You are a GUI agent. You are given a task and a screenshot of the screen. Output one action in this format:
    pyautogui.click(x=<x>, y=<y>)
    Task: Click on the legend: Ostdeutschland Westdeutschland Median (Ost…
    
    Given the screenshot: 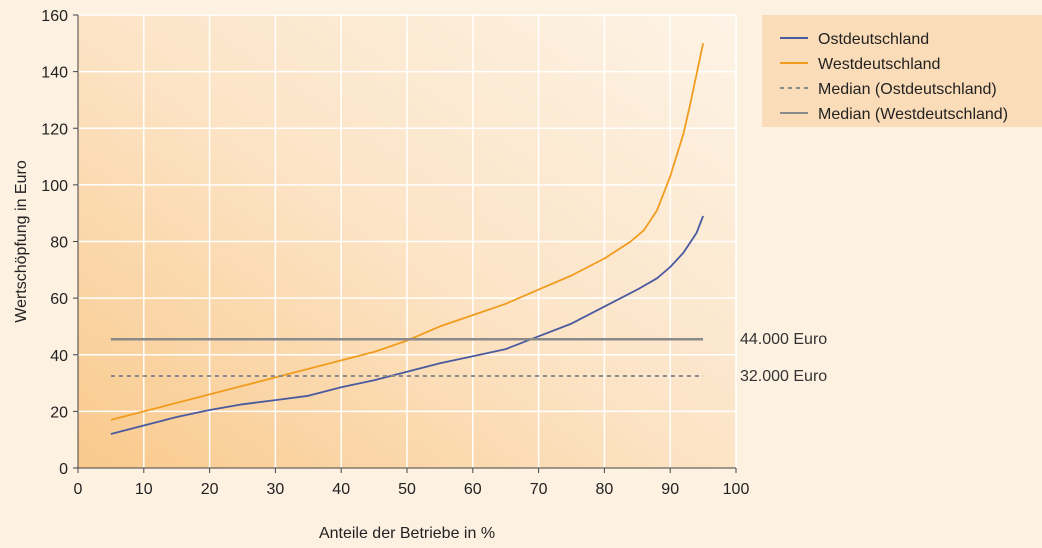 What is the action you would take?
    pyautogui.click(x=902, y=71)
    